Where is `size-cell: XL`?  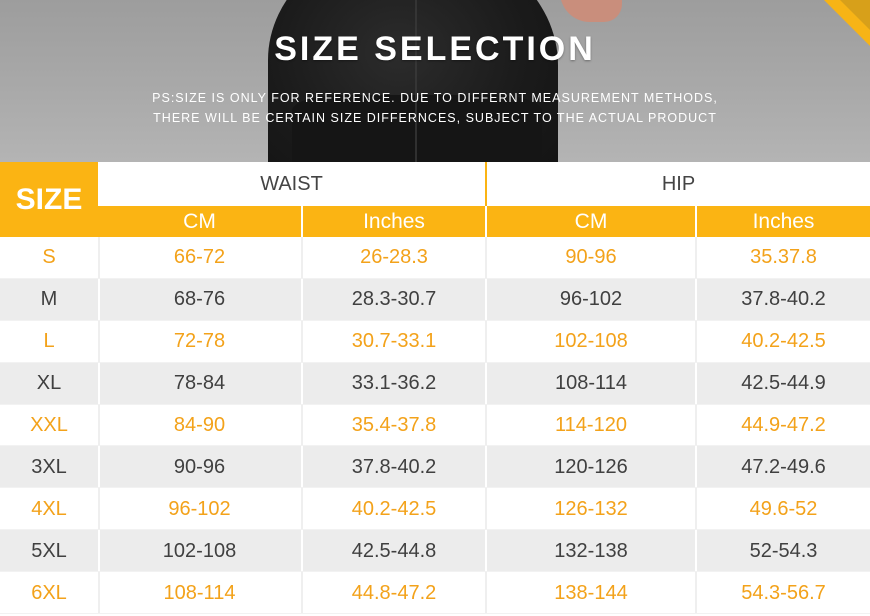
size-cell: XL is located at coordinates (49, 383).